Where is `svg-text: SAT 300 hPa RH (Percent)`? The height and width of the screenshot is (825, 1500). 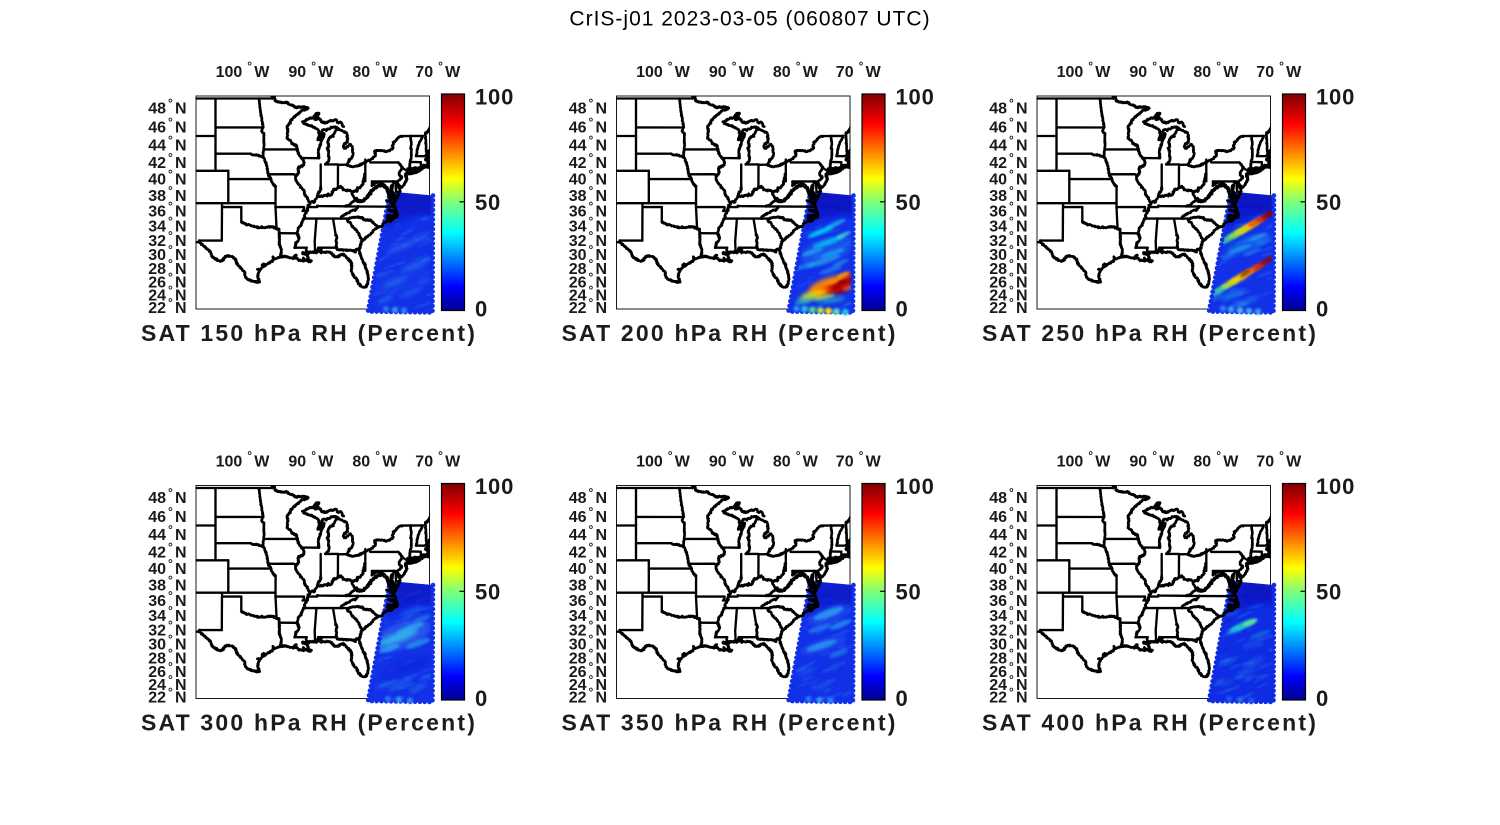
svg-text: SAT 300 hPa RH (Percent) is located at coordinates (309, 723).